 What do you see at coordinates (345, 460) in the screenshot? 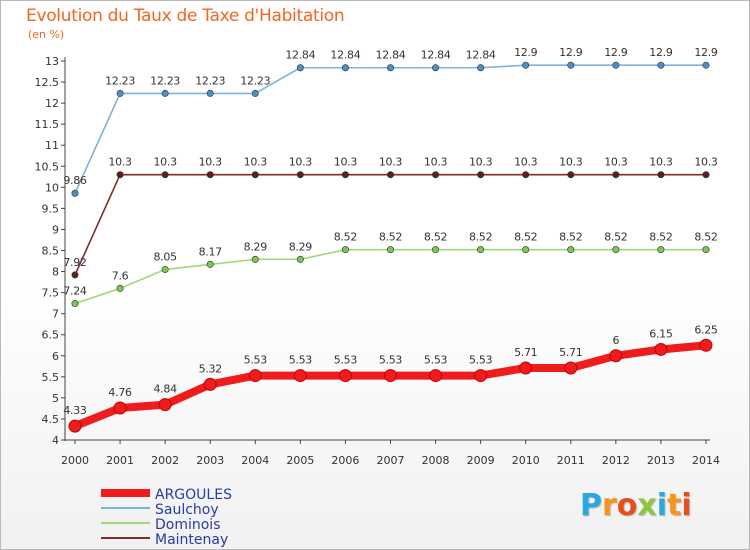
I see `x-tick-label: 2006` at bounding box center [345, 460].